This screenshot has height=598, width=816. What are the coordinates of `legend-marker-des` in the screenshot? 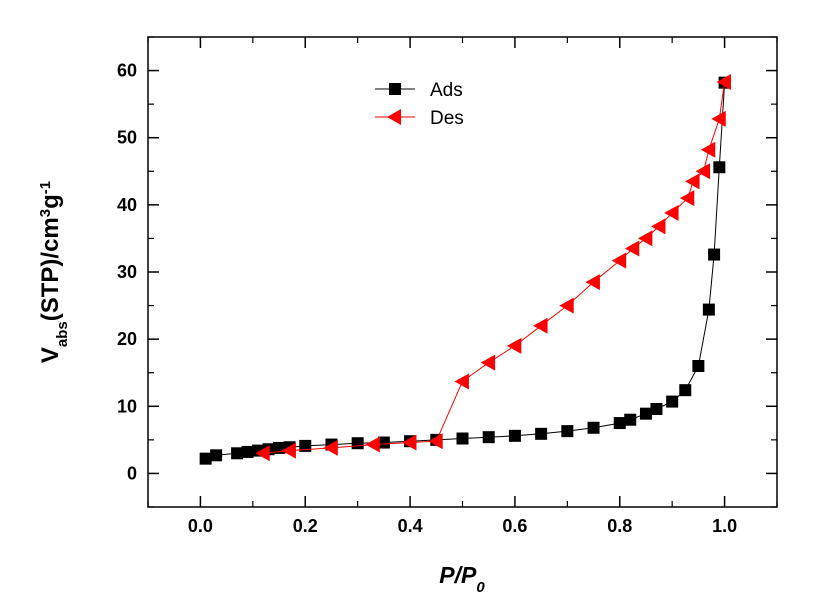 It's located at (394, 117).